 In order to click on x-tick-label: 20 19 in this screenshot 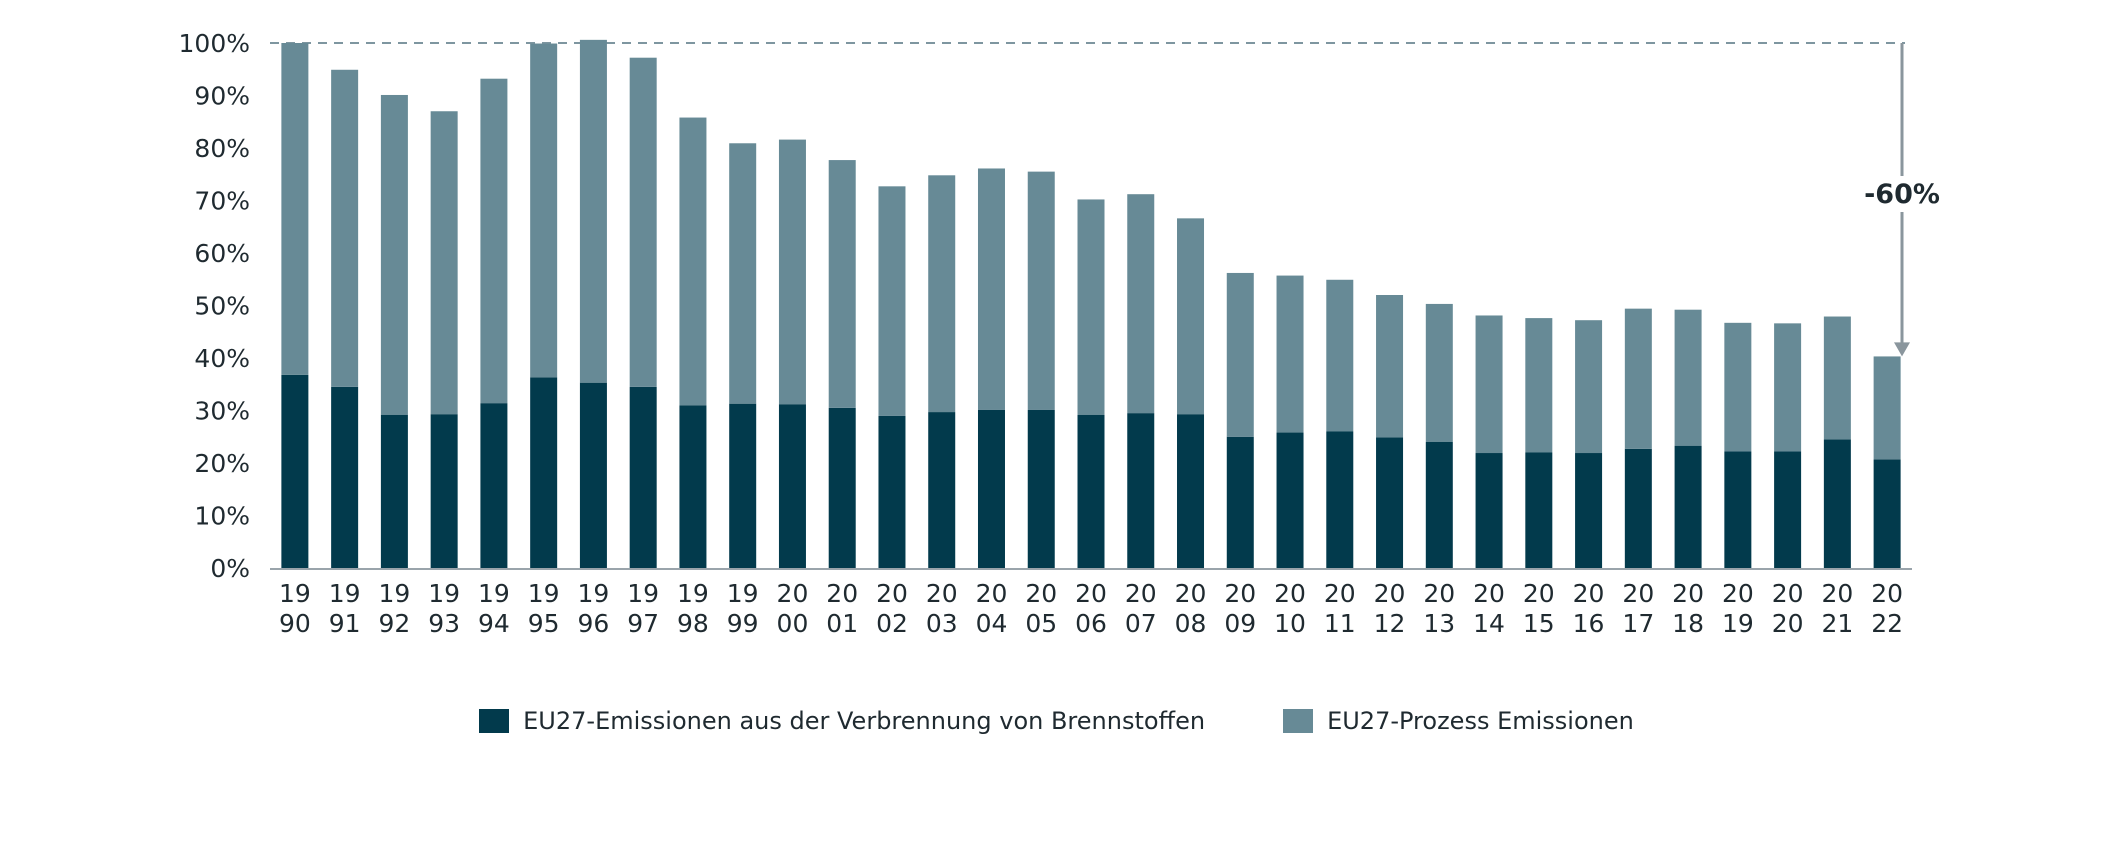, I will do `click(1738, 608)`.